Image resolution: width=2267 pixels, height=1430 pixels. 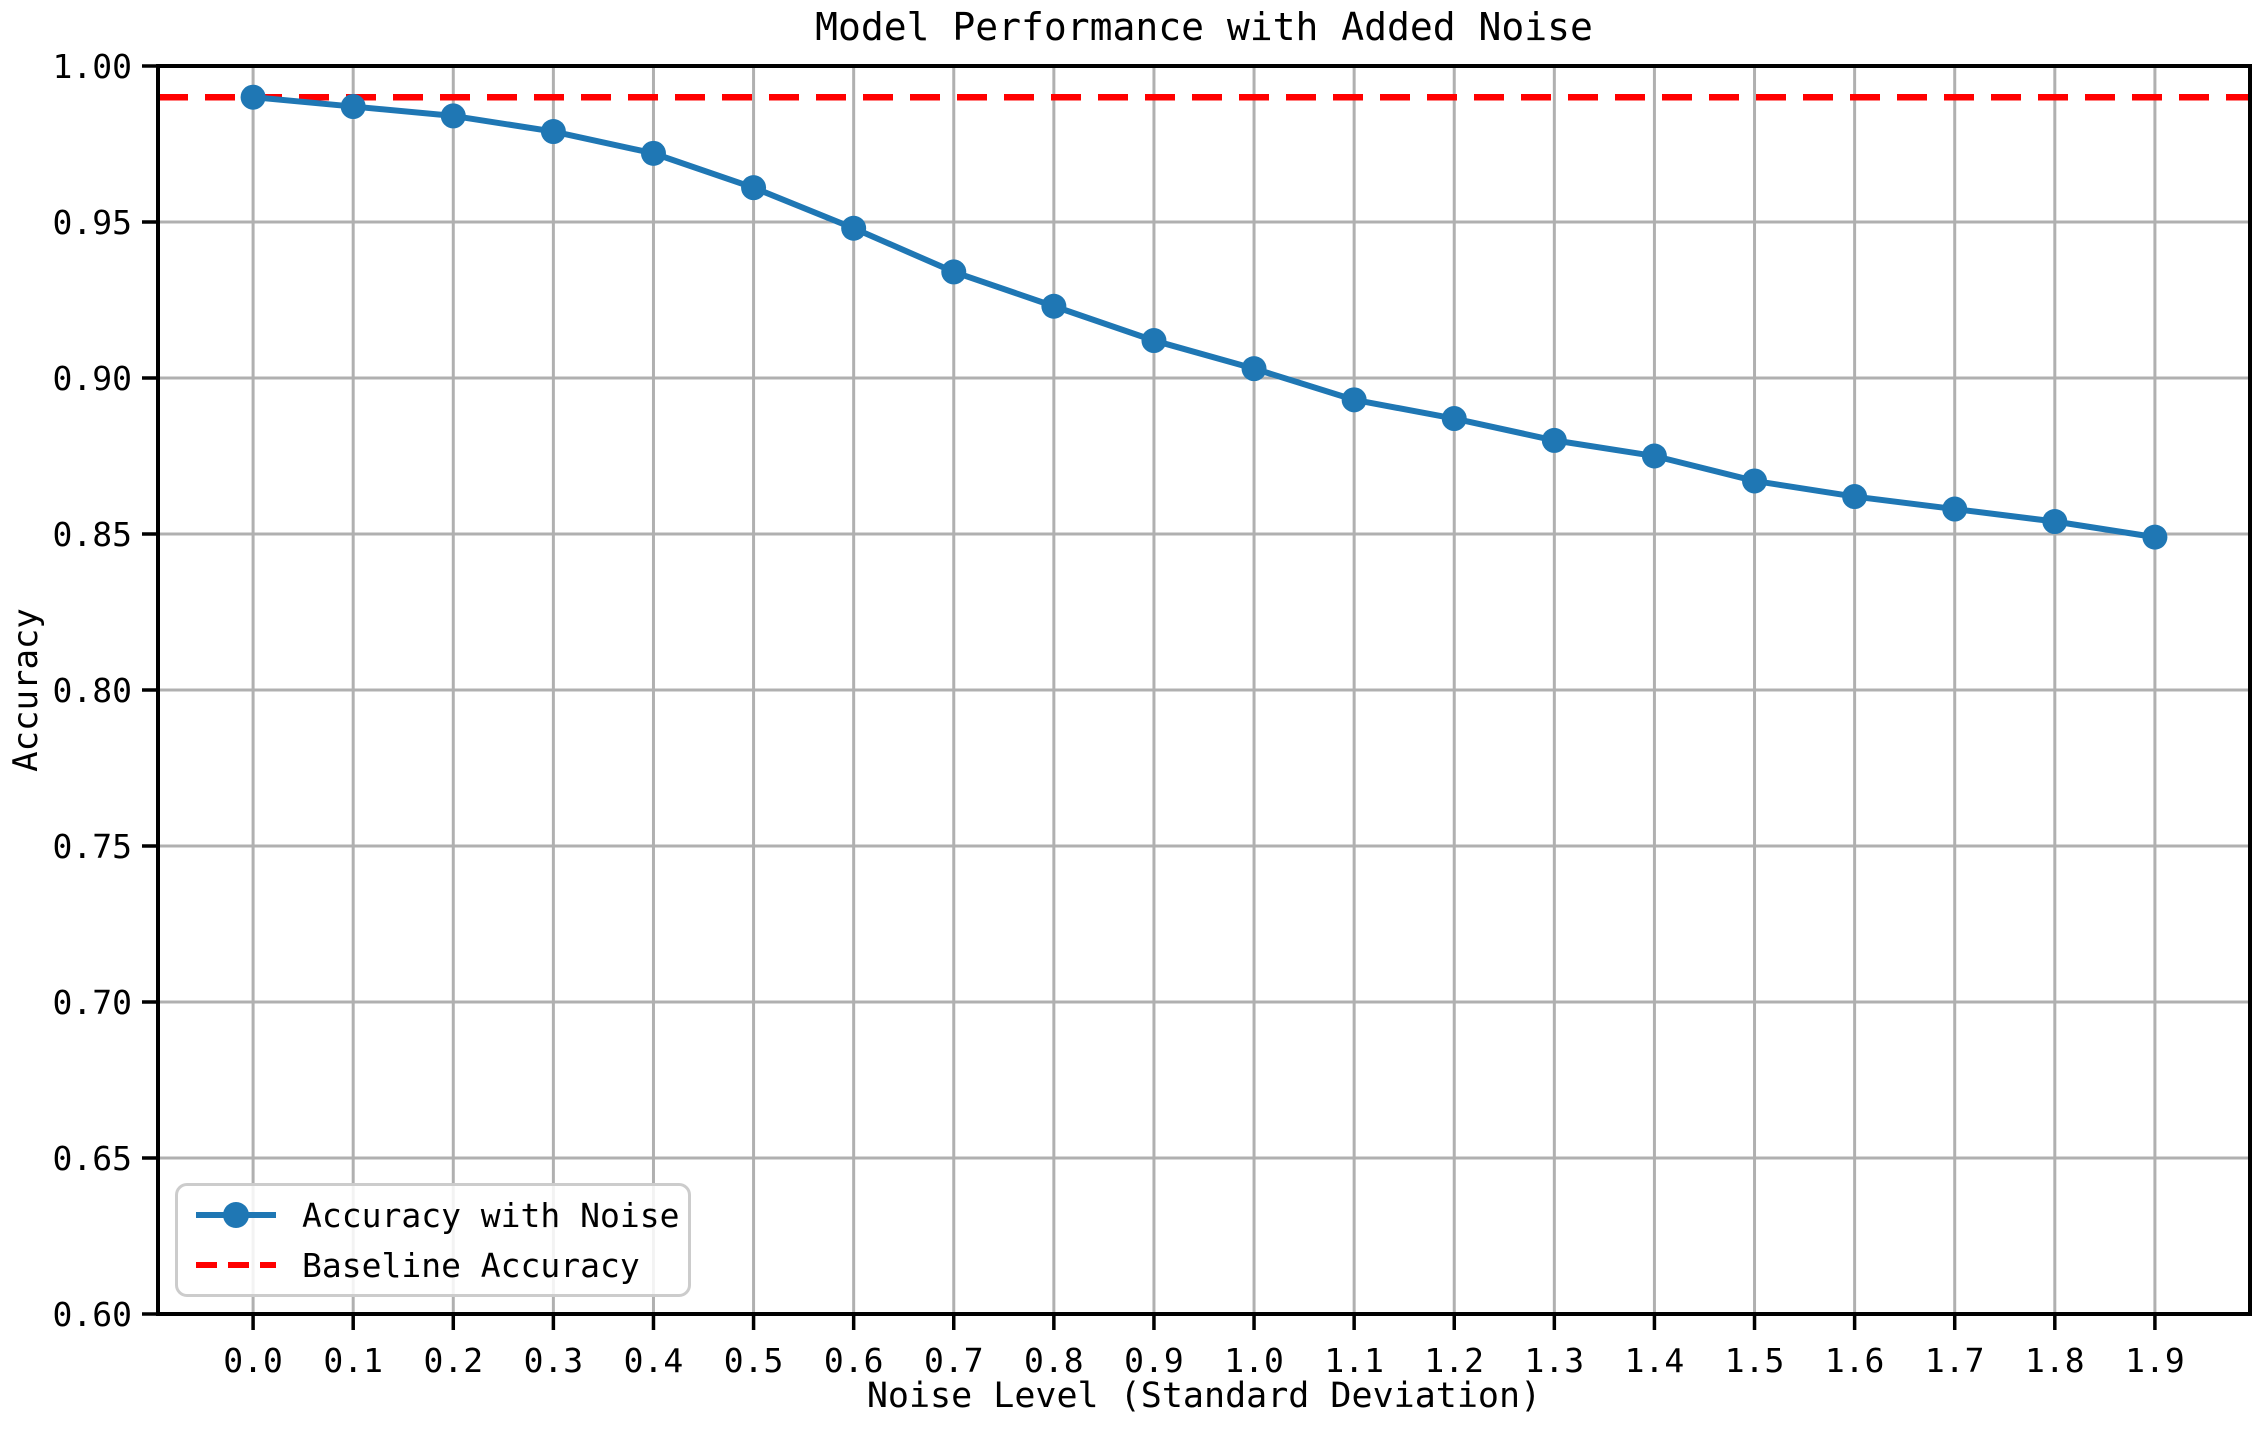 What do you see at coordinates (2055, 1360) in the screenshot?
I see `x-tick-label: 1.8` at bounding box center [2055, 1360].